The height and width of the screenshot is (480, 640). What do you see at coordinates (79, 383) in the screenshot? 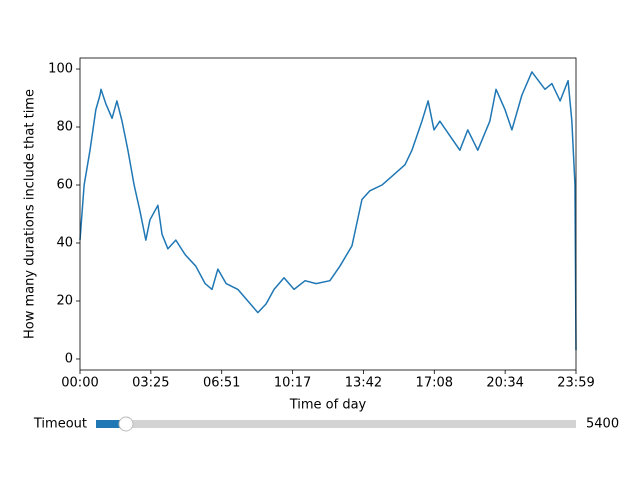
I see `x-tick-label: 00:00` at bounding box center [79, 383].